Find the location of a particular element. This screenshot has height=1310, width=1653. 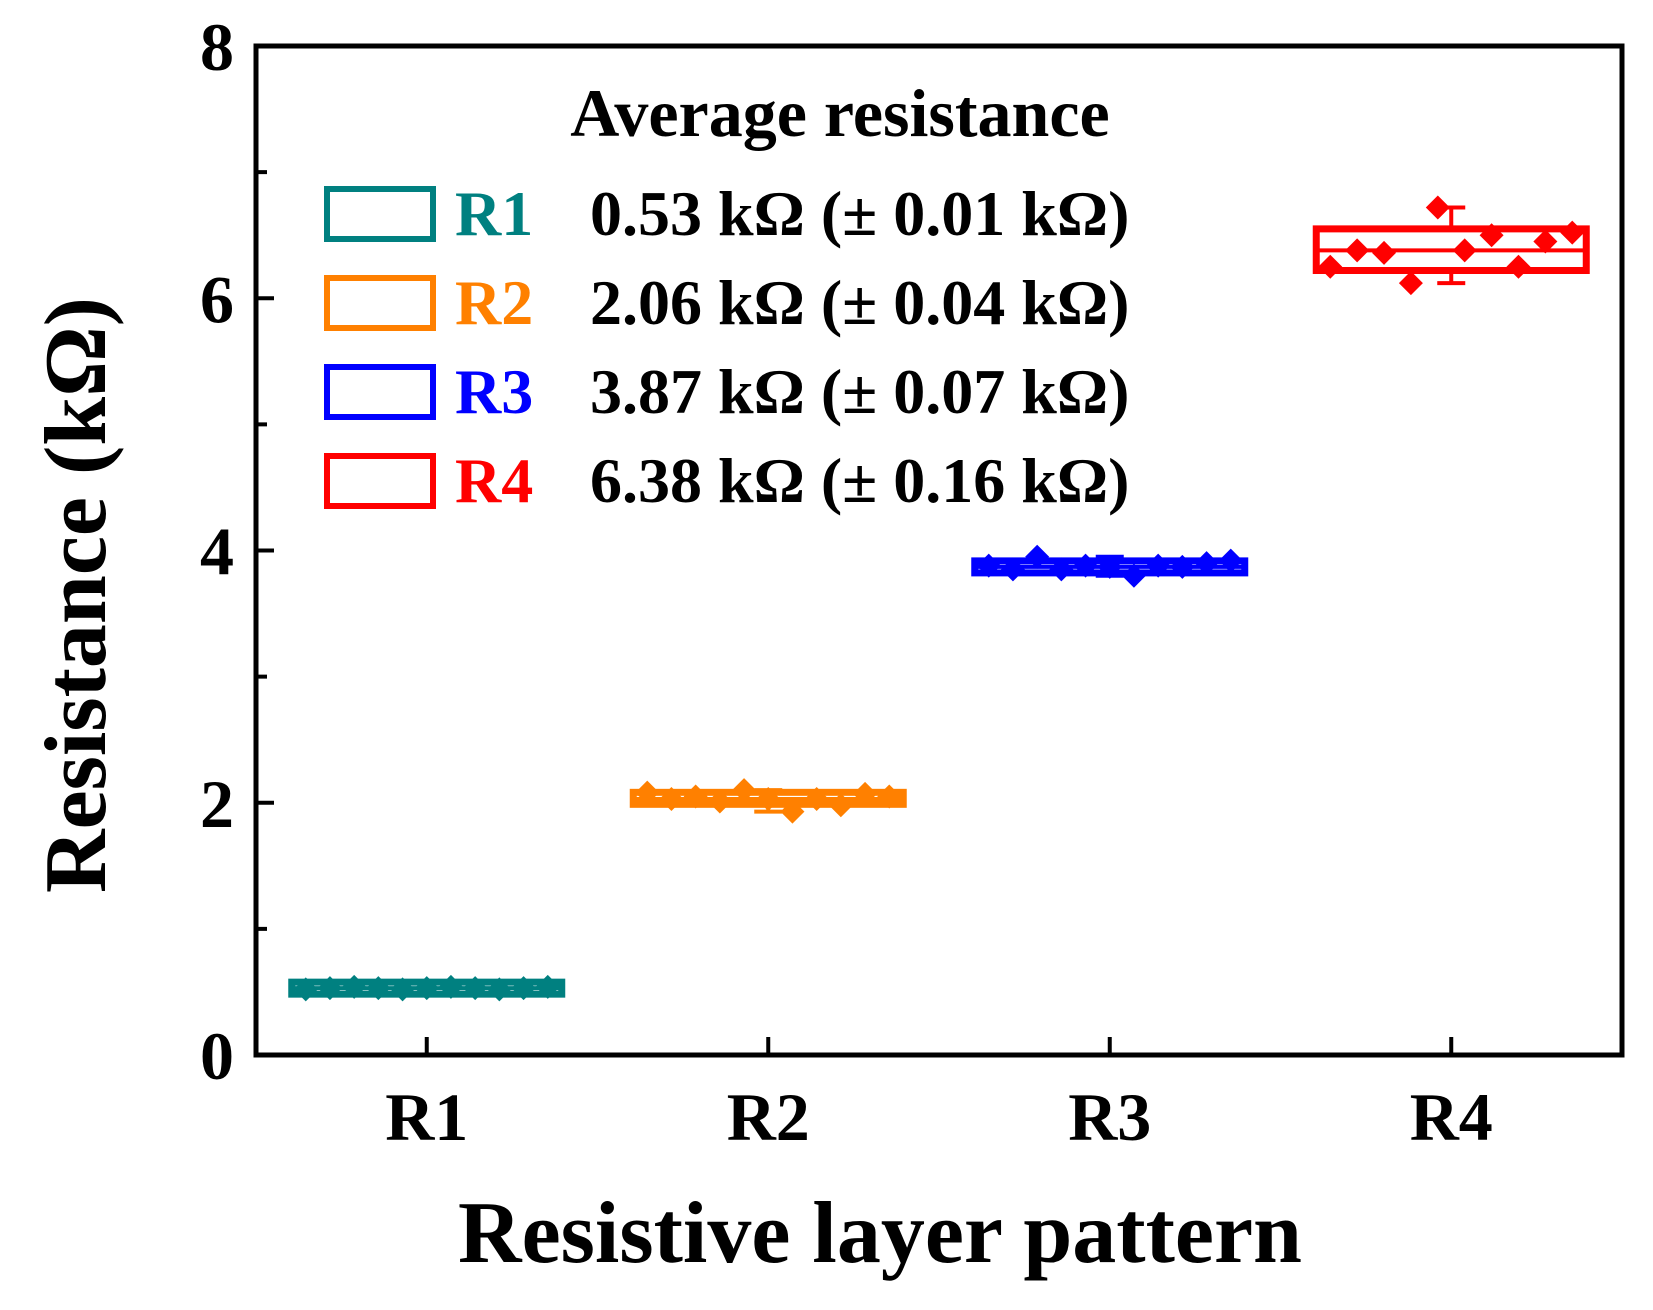

box-group-r3 is located at coordinates (1110, 566).